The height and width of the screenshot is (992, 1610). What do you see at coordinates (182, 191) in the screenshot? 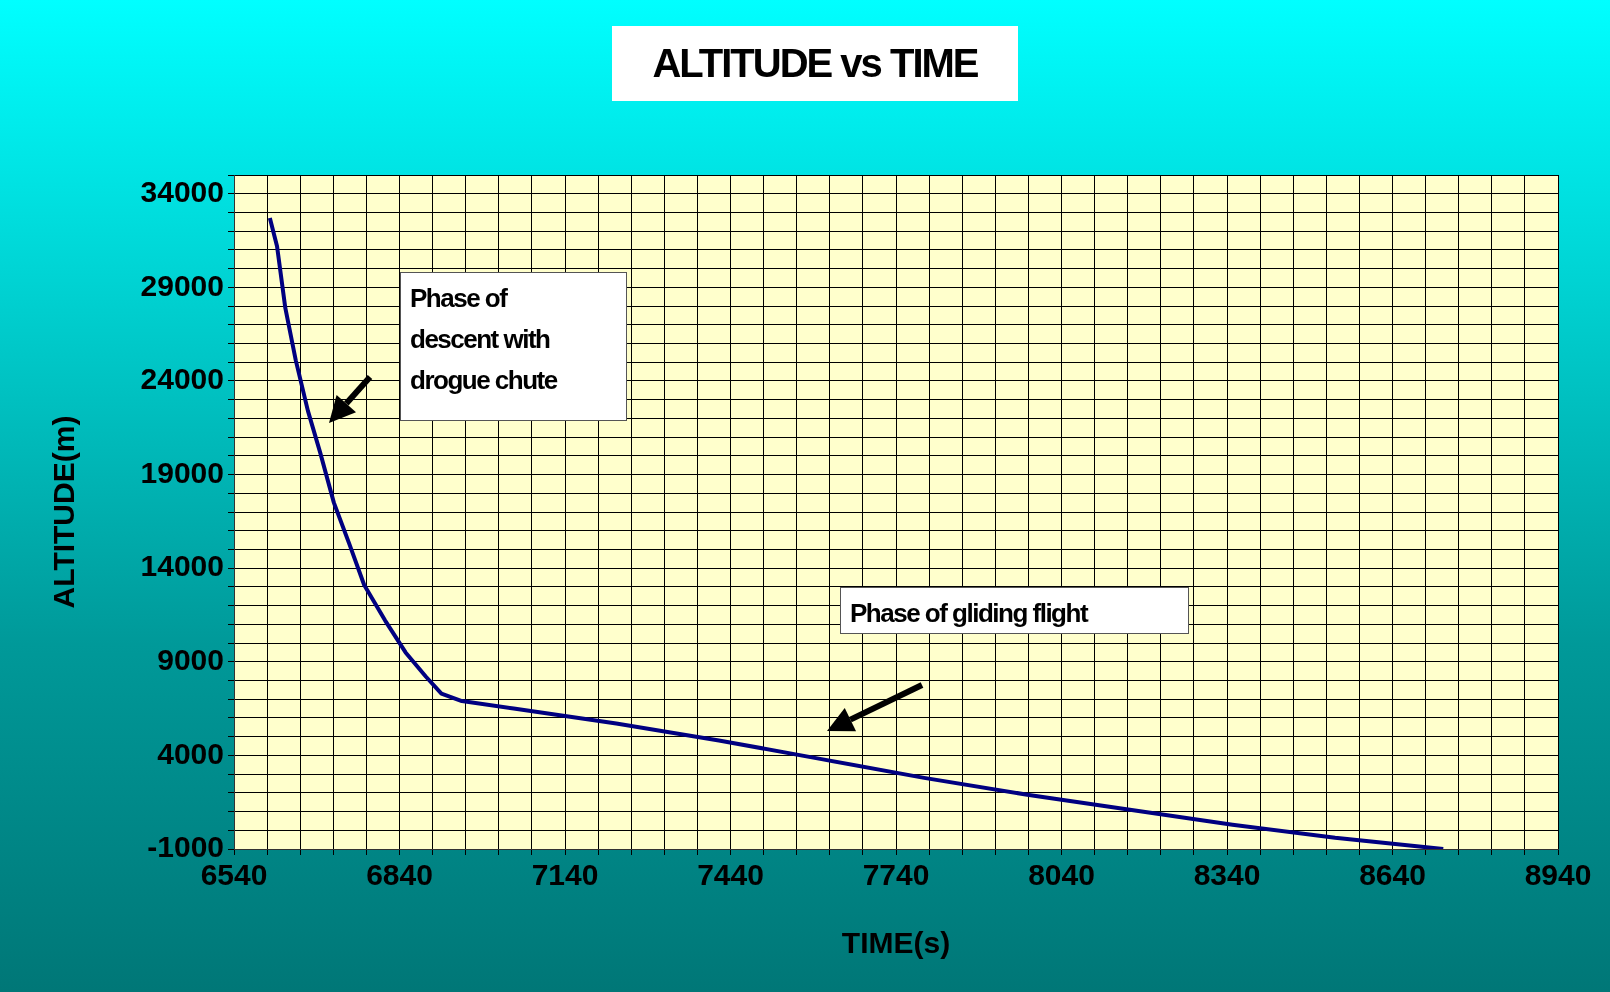
I see `y-tick-label: 34000` at bounding box center [182, 191].